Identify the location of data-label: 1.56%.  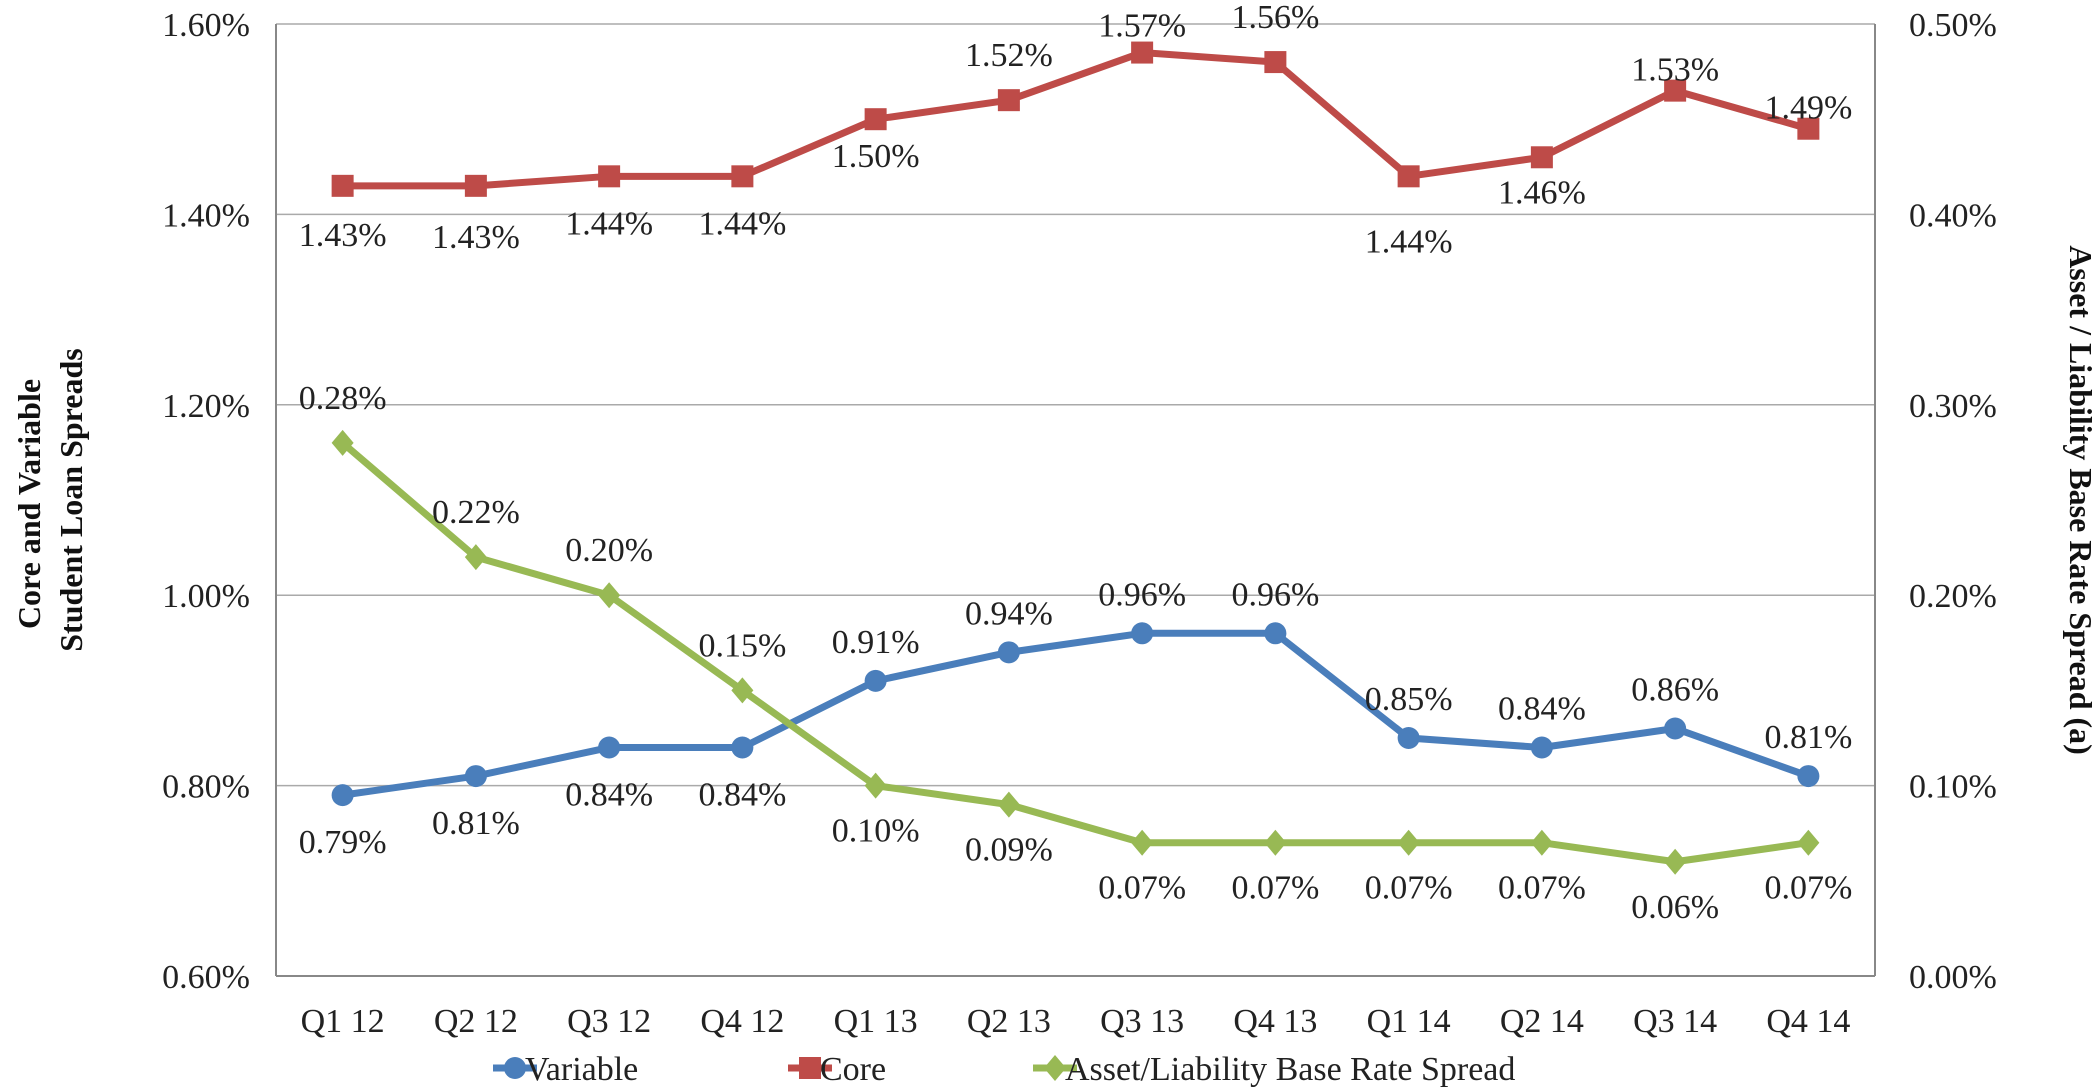
(1275, 18).